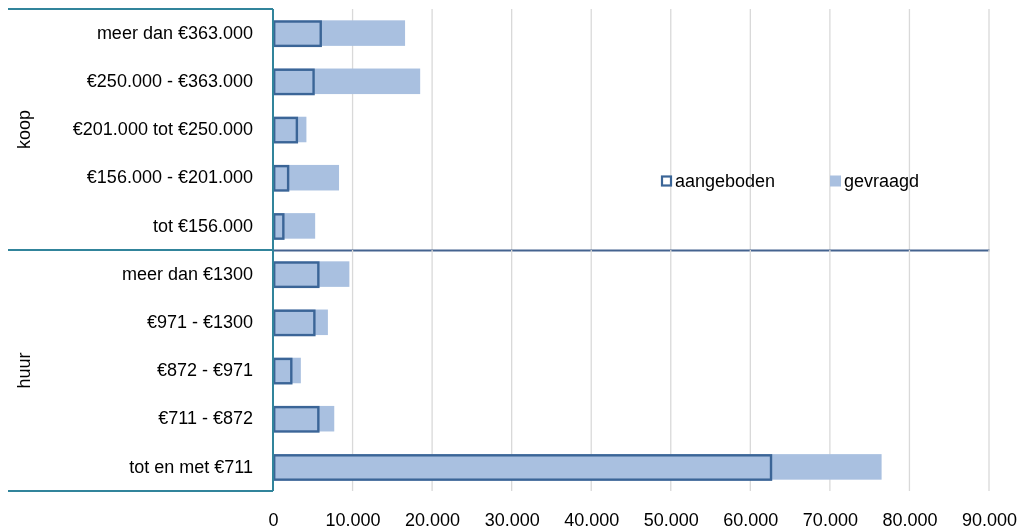  Describe the element at coordinates (204, 370) in the screenshot. I see `y-tick-label: €872 - €971` at that location.